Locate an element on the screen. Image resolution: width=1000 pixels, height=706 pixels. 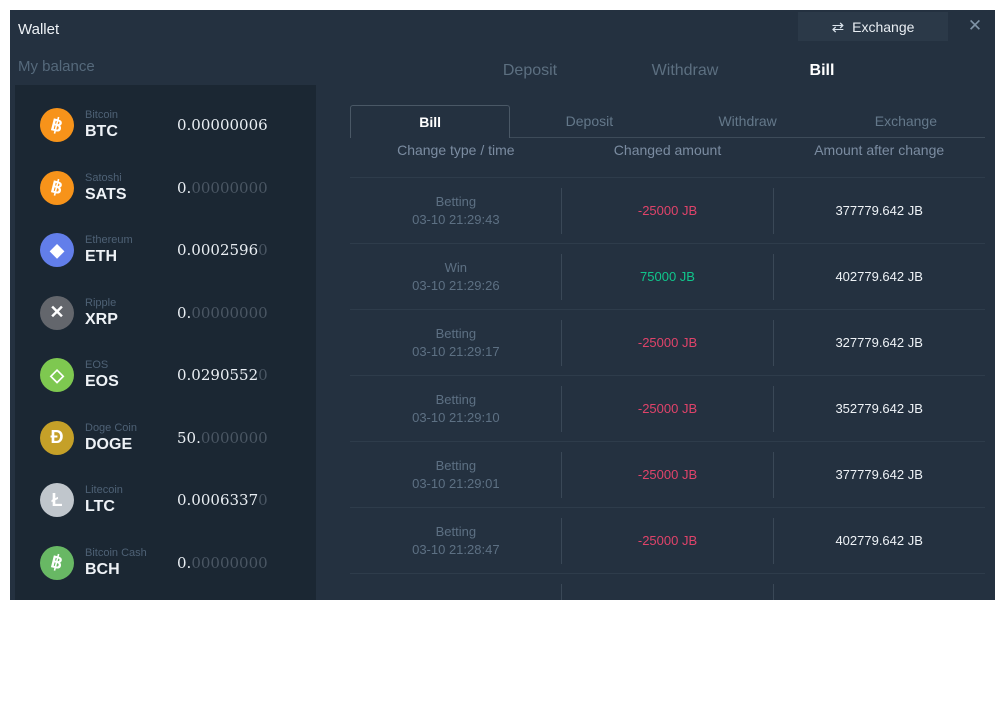
coin-balance: 0.00063370 is located at coordinates (222, 500).